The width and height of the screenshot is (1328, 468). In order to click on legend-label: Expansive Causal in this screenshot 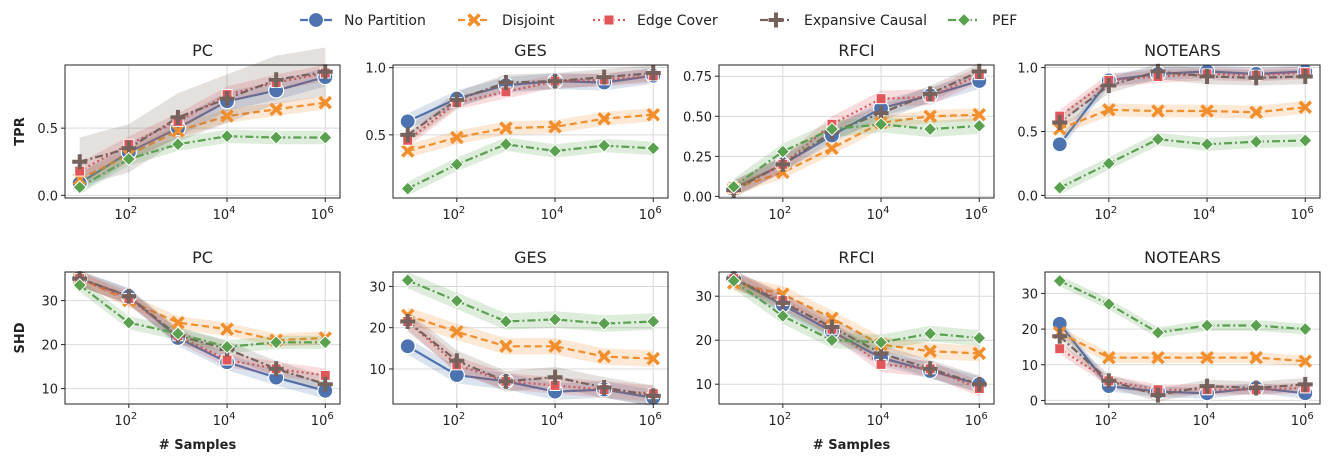, I will do `click(865, 21)`.